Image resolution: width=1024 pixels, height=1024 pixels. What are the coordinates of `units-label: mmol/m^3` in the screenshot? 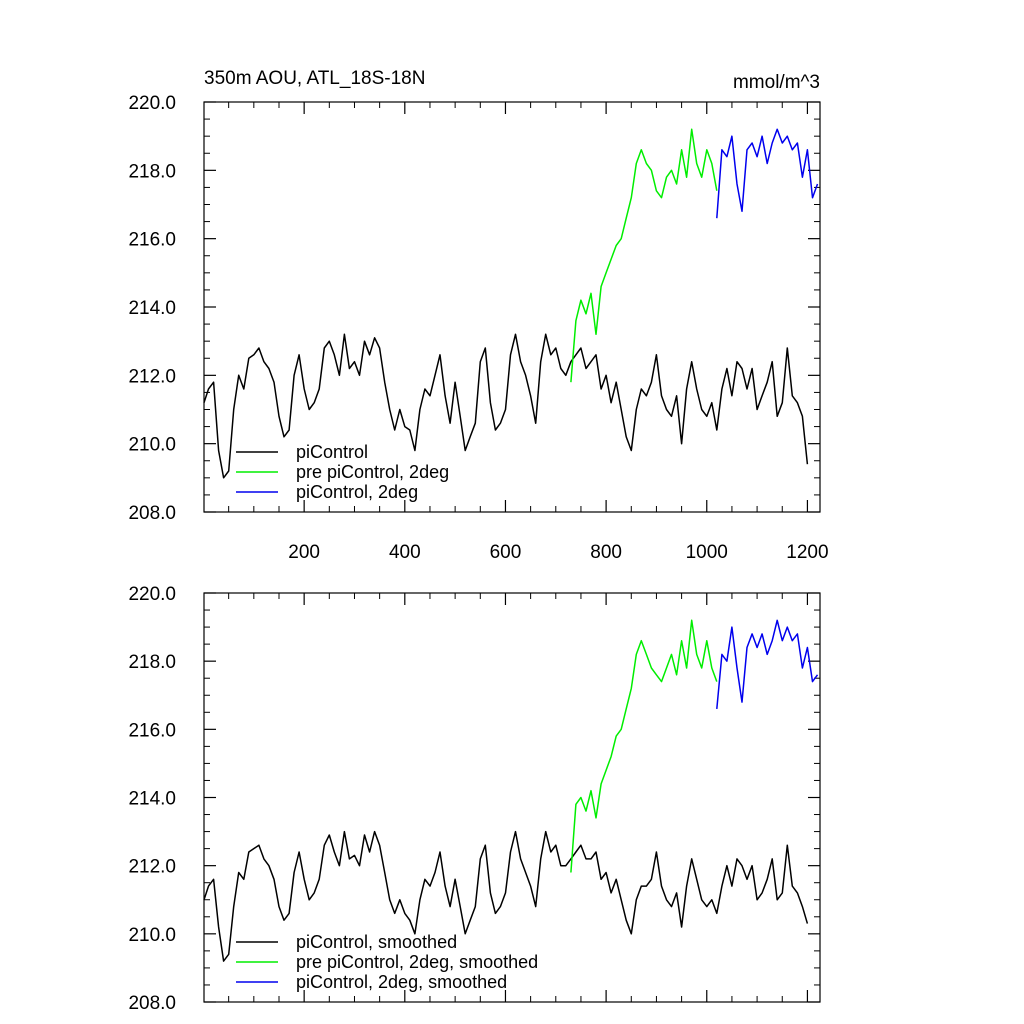 It's located at (776, 82).